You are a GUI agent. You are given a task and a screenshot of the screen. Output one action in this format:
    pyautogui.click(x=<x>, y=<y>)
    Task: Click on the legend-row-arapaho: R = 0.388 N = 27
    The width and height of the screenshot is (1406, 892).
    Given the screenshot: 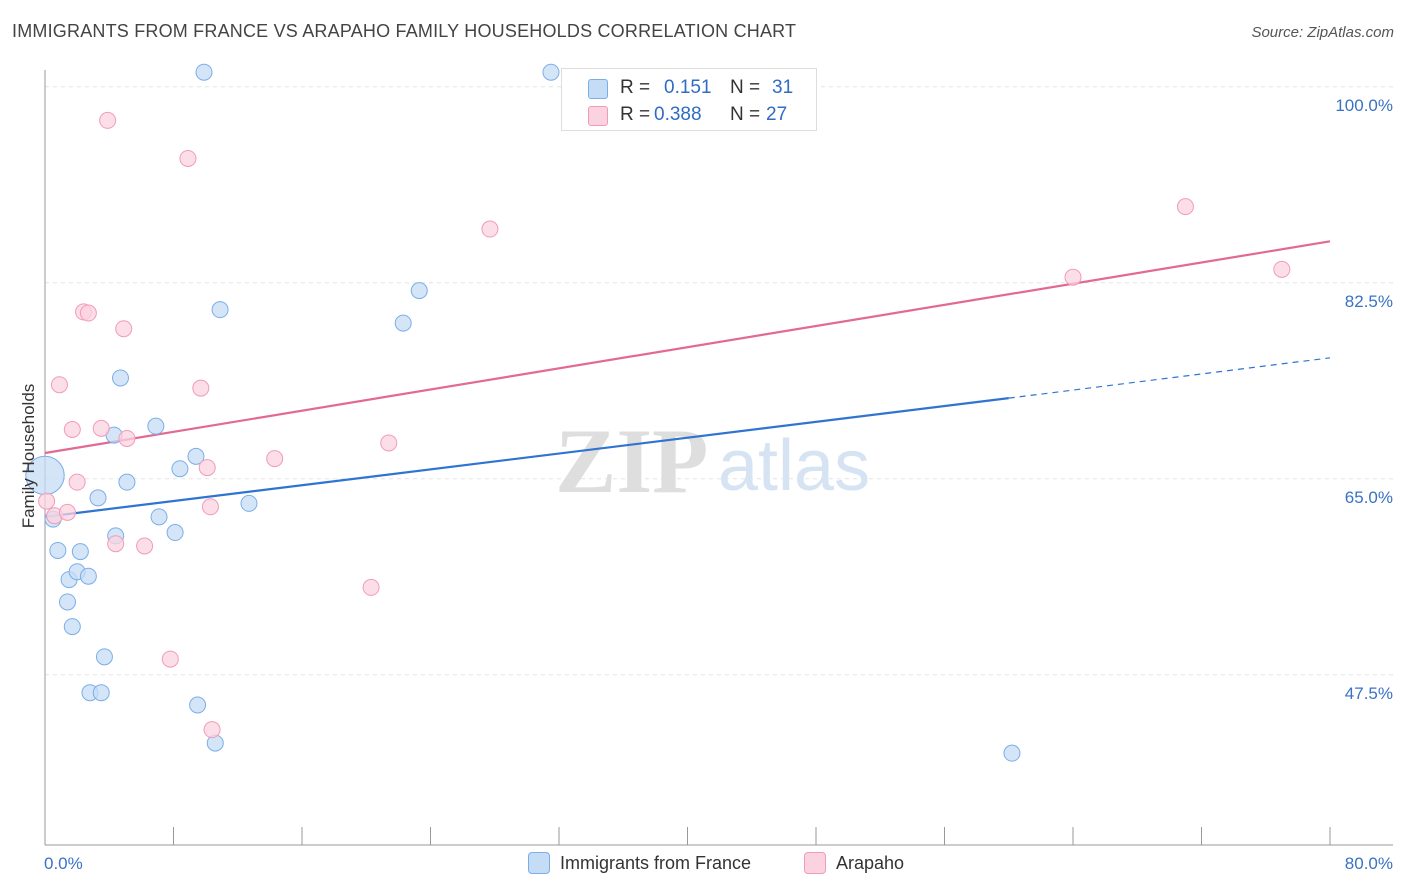 What is the action you would take?
    pyautogui.click(x=698, y=115)
    